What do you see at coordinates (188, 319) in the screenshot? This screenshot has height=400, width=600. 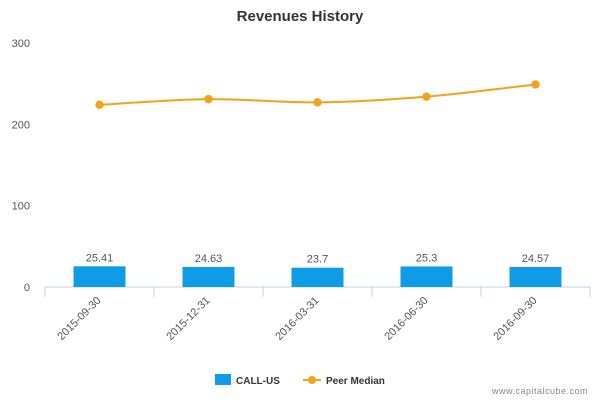 I see `x-tick-label: 2015-12-31` at bounding box center [188, 319].